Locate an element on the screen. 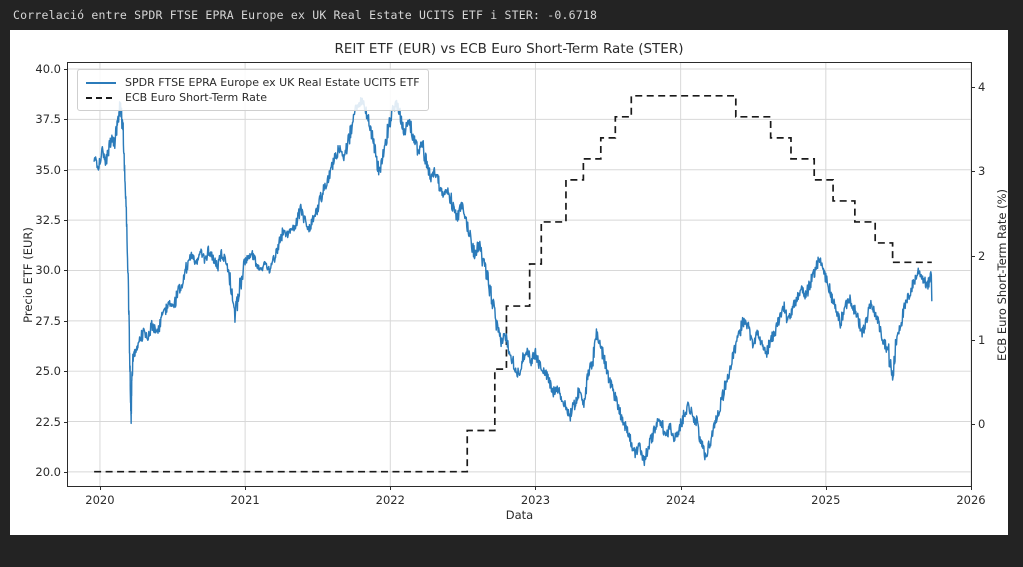 Image resolution: width=1023 pixels, height=567 pixels. y-tick-label-left: 22.5 is located at coordinates (48, 421).